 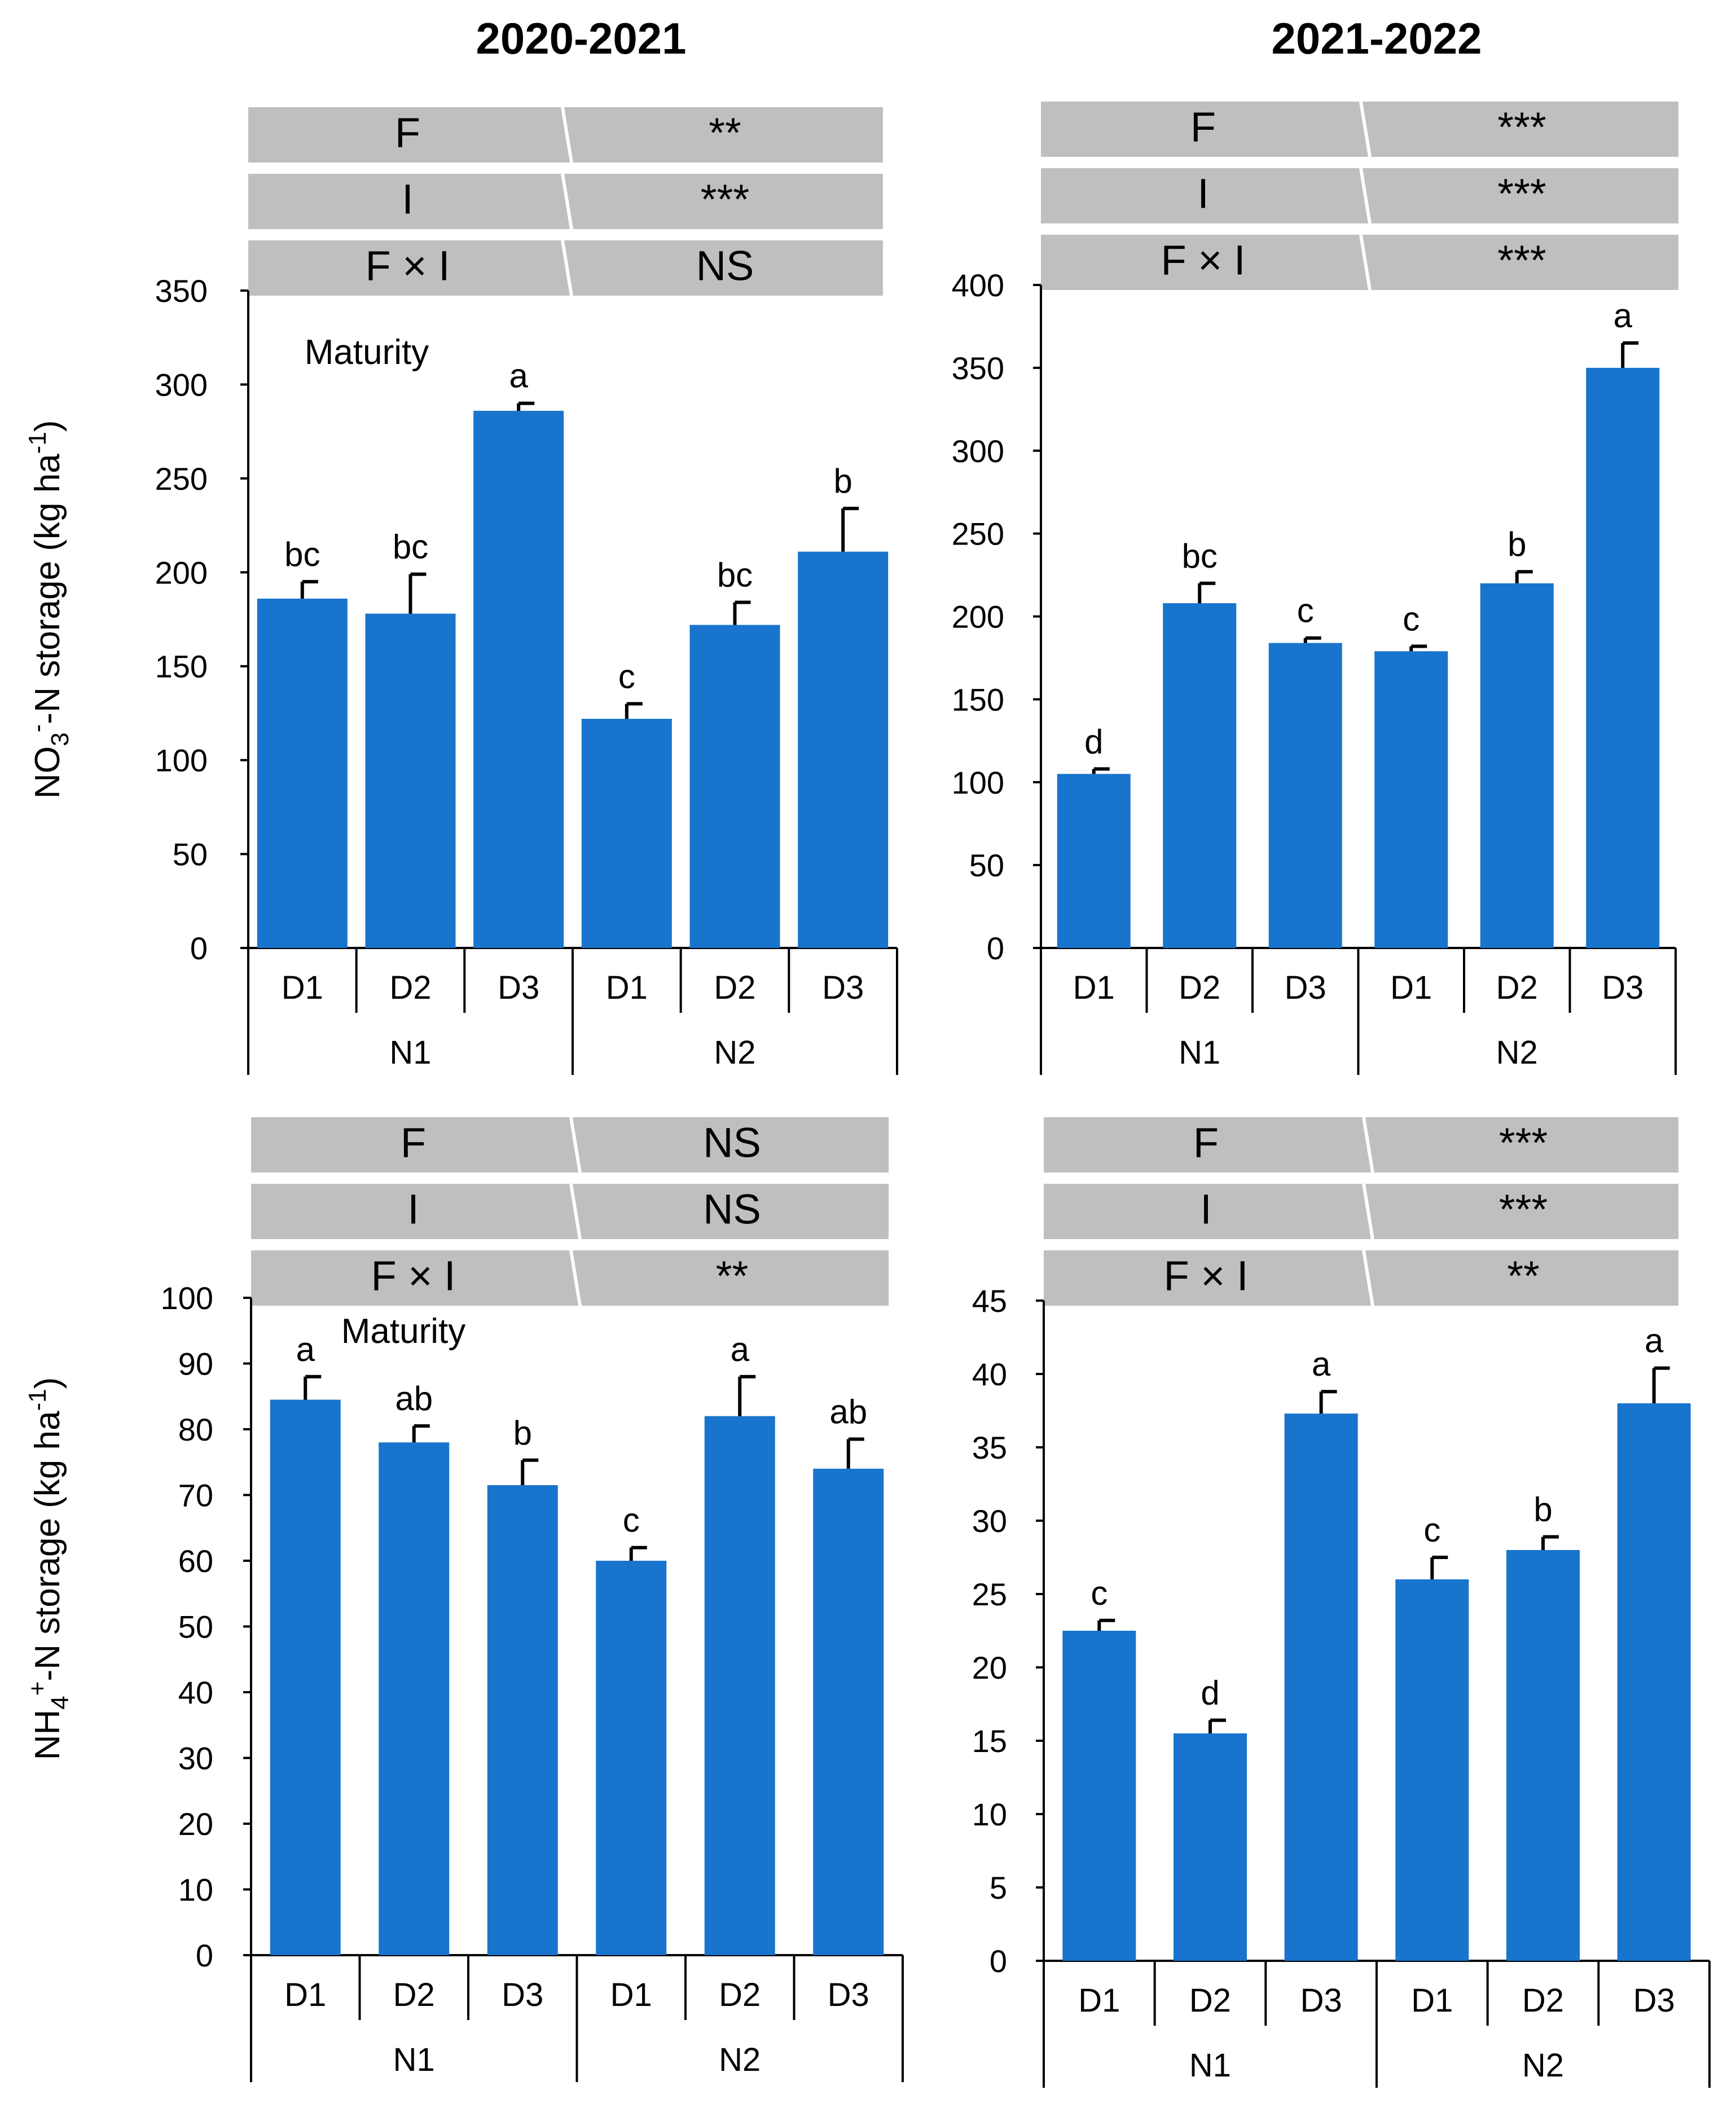 What do you see at coordinates (581, 38) in the screenshot?
I see `title-left: 2020-2021` at bounding box center [581, 38].